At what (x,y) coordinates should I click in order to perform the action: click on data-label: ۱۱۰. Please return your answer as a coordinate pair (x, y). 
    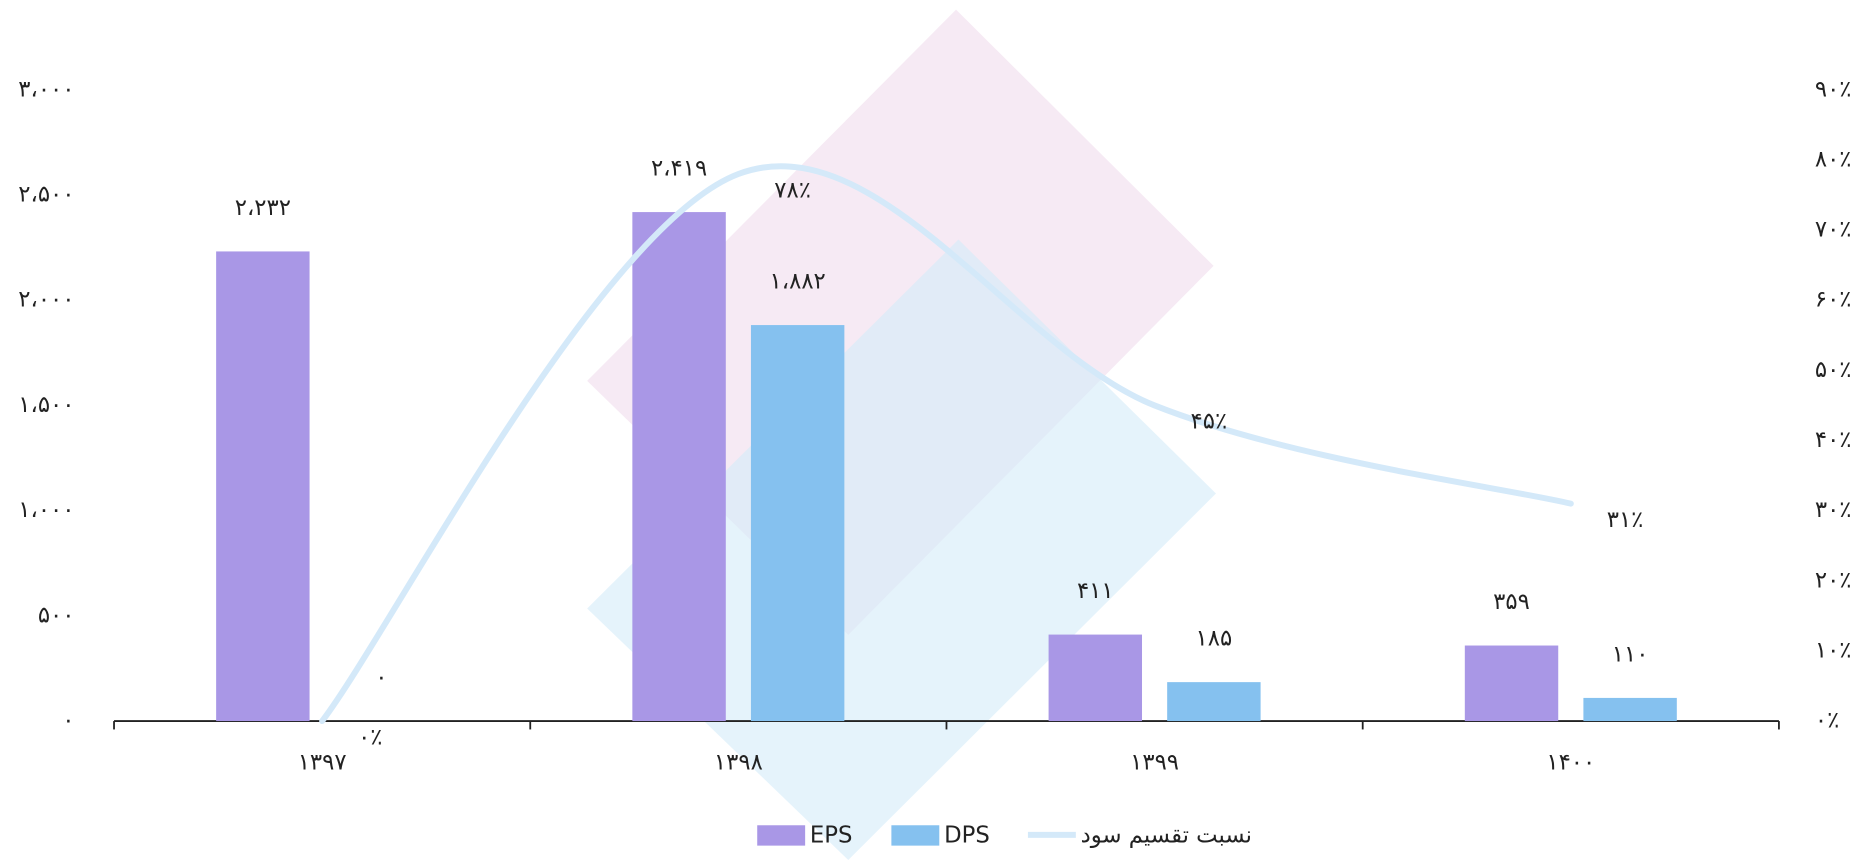
    Looking at the image, I should click on (1630, 654).